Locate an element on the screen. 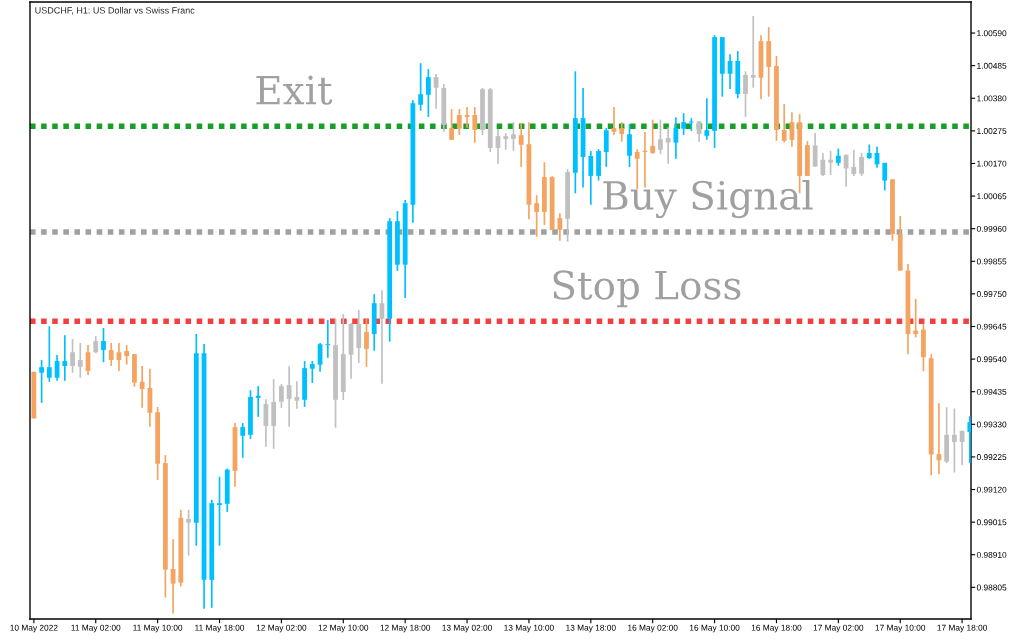  y-tick-label: 0.99330 is located at coordinates (991, 424).